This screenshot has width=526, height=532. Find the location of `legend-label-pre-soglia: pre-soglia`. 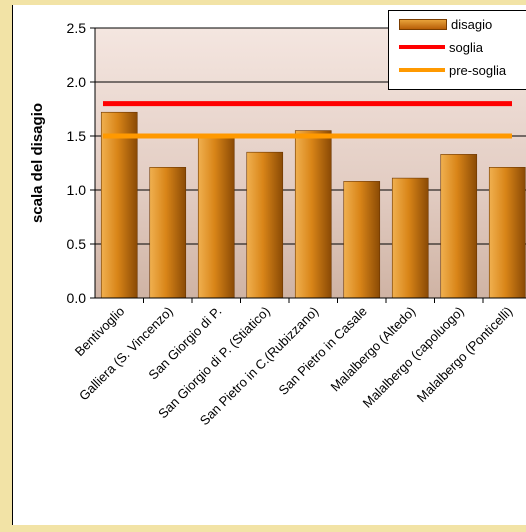

legend-label-pre-soglia: pre-soglia is located at coordinates (478, 70).